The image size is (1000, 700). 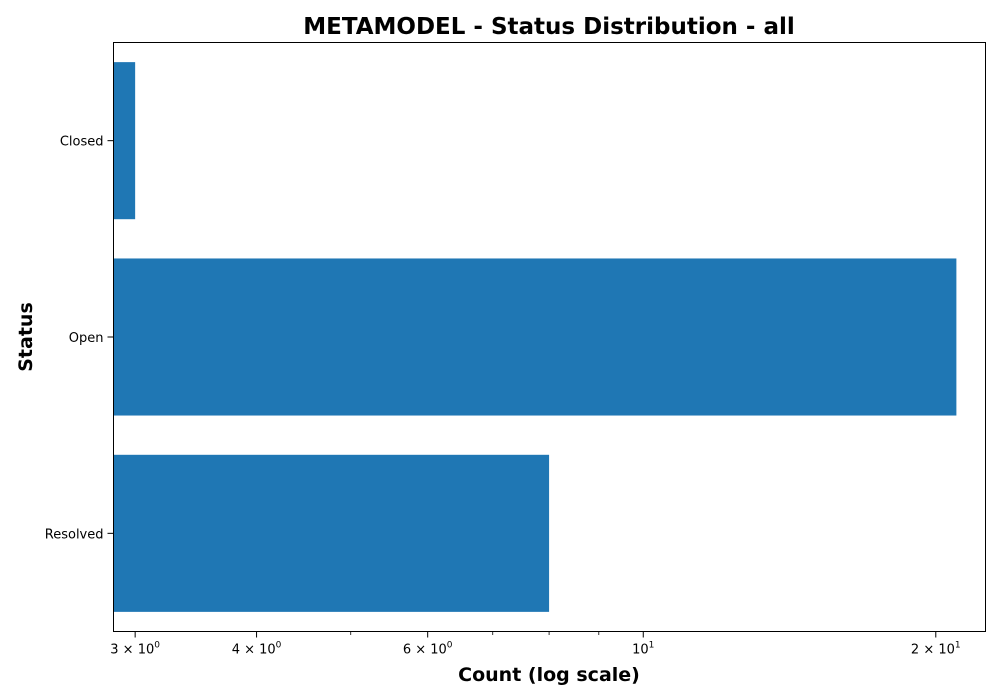 I want to click on x-tick-label-6: 6 × 100, so click(x=428, y=649).